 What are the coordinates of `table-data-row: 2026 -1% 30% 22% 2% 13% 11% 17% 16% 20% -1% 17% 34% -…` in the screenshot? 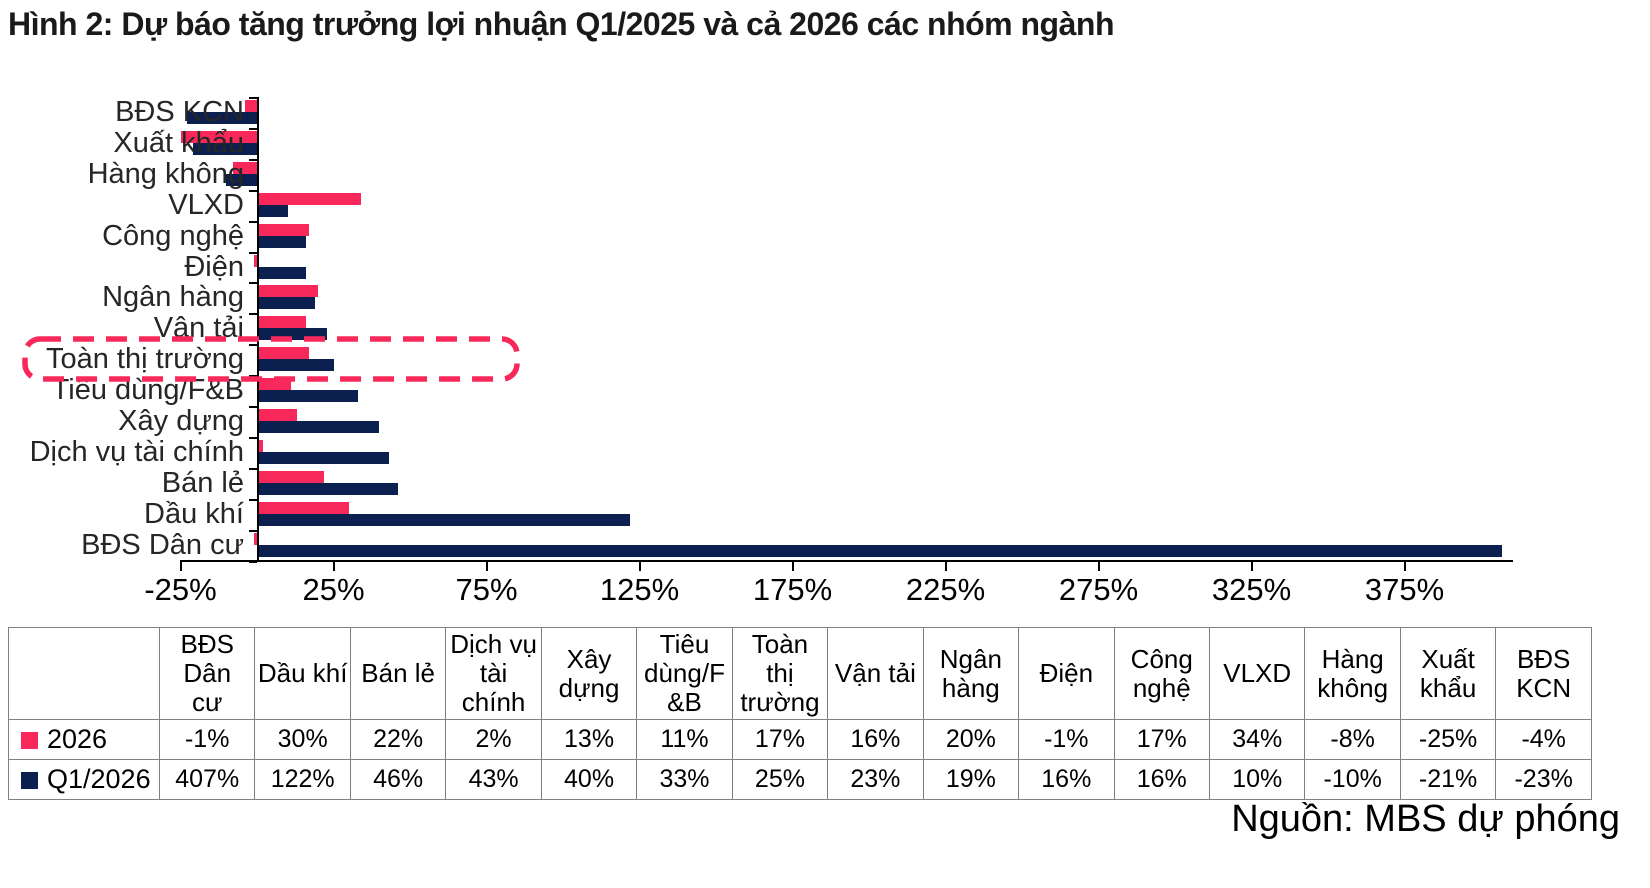 It's located at (800, 740).